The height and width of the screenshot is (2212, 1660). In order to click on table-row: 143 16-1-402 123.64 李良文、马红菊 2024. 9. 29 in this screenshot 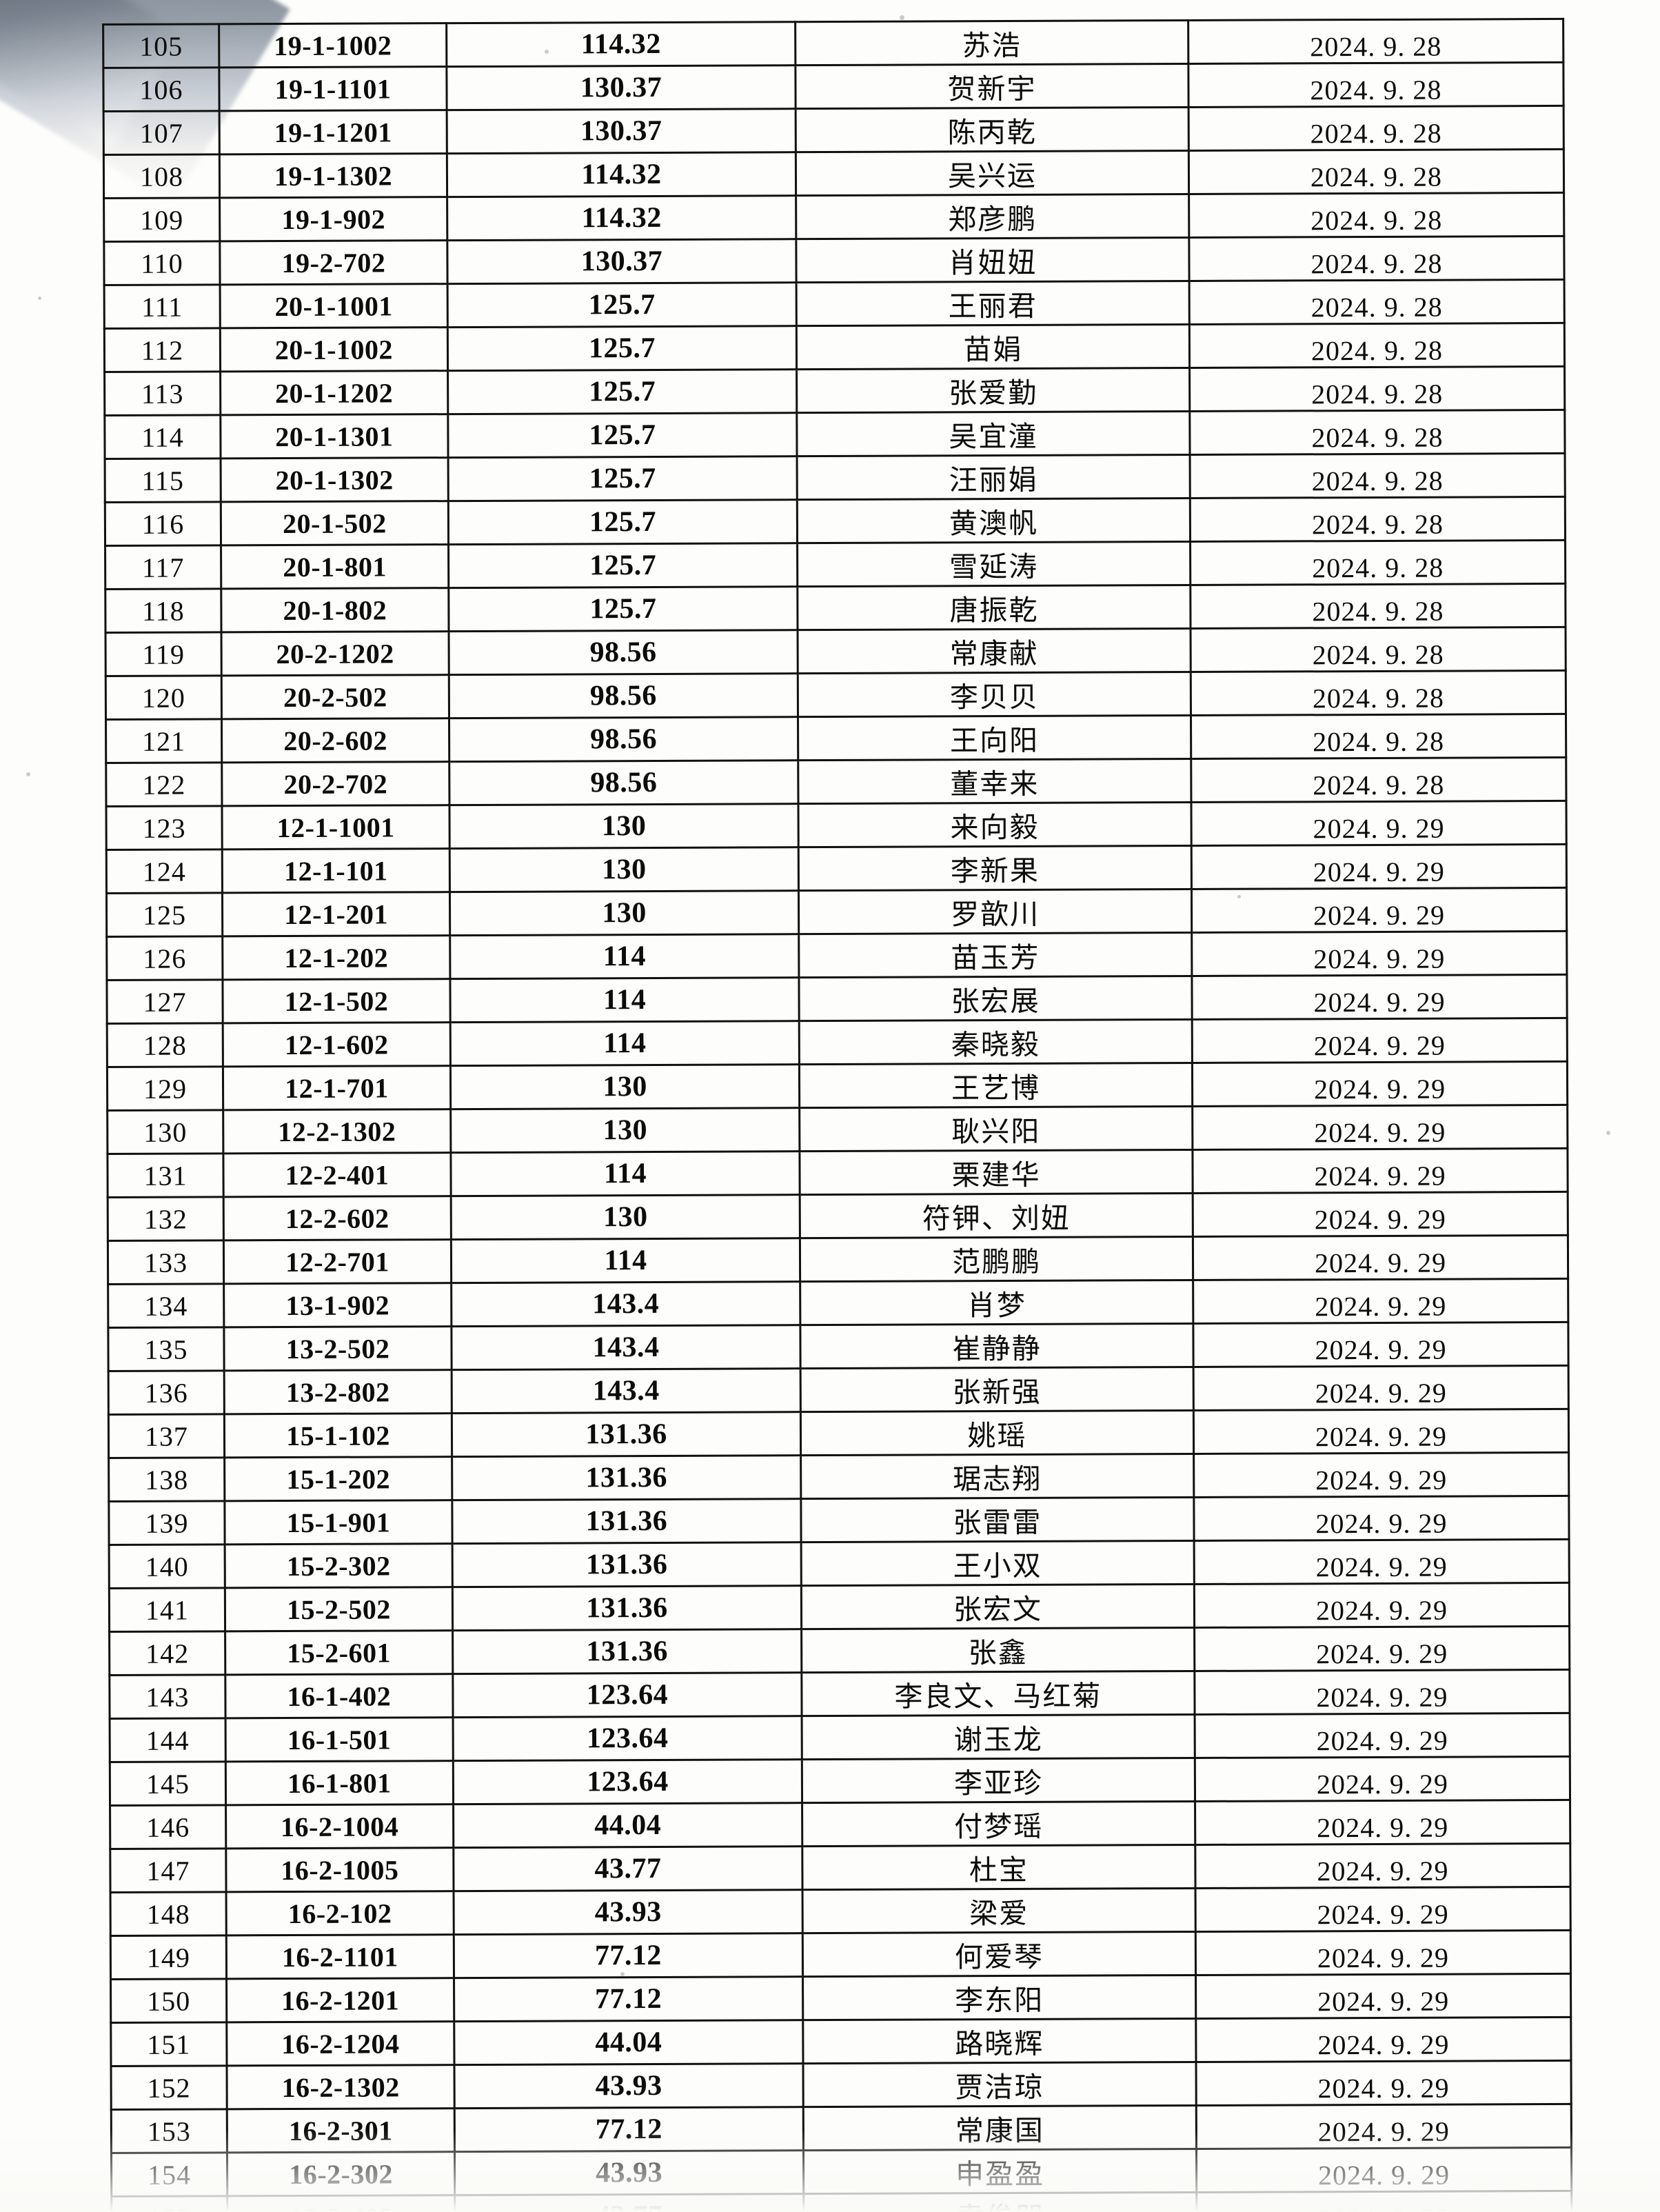, I will do `click(839, 1694)`.